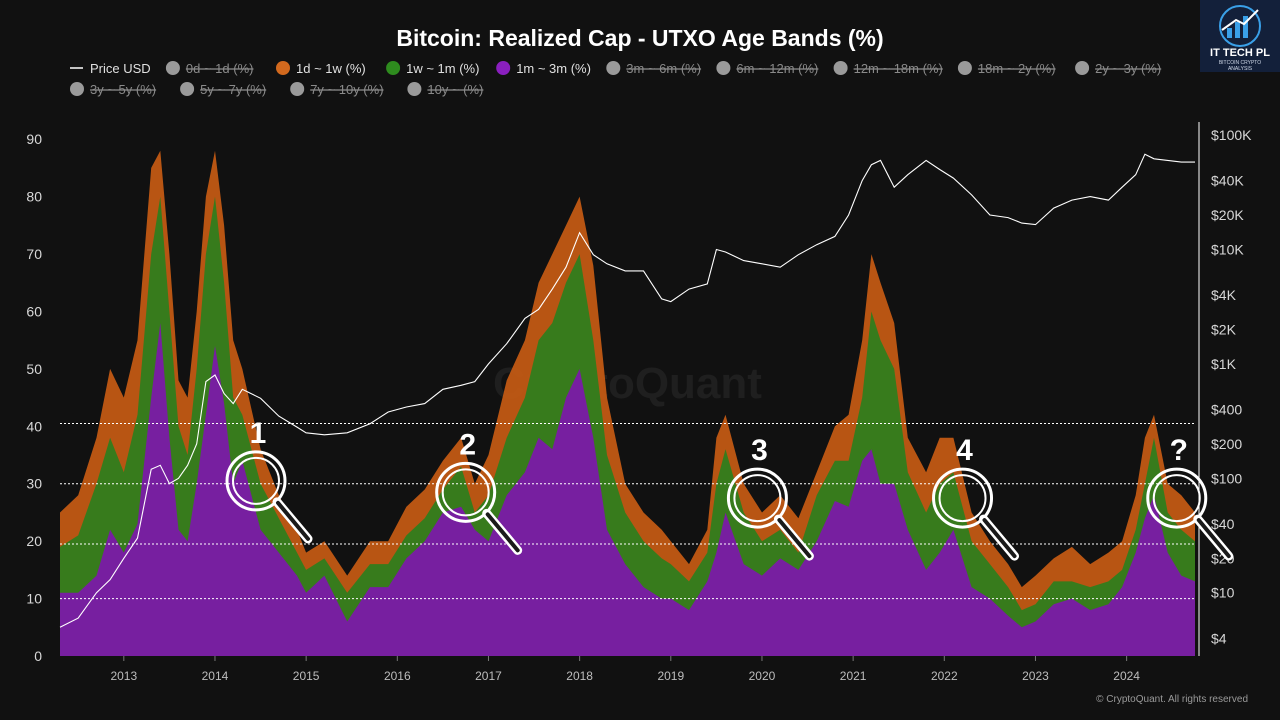  What do you see at coordinates (306, 676) in the screenshot?
I see `x-tick-label: 2015` at bounding box center [306, 676].